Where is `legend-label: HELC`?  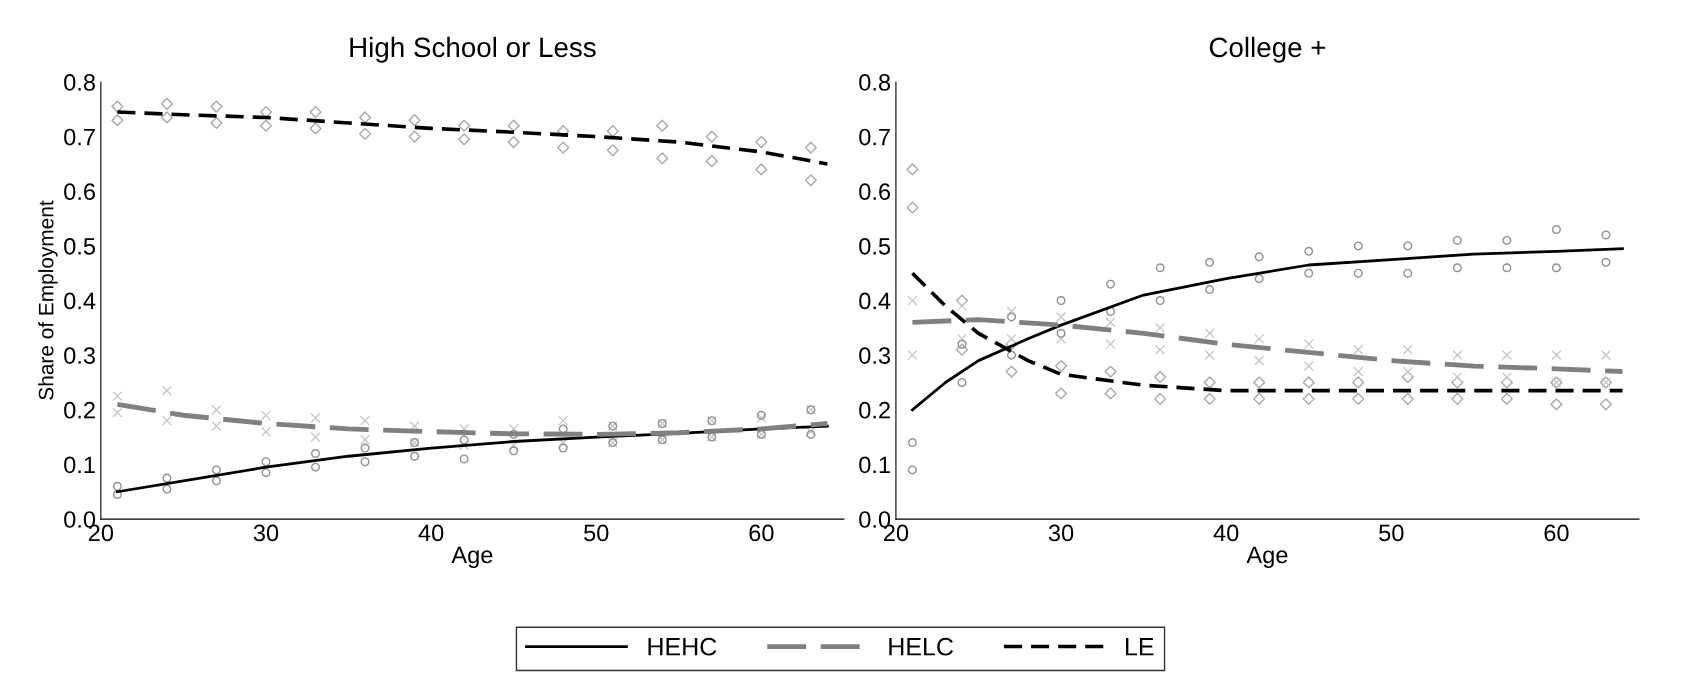
legend-label: HELC is located at coordinates (921, 646).